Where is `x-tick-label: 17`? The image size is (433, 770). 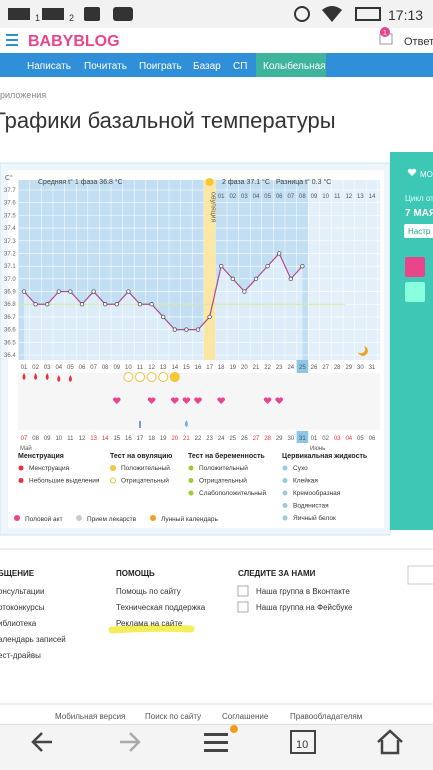
x-tick-label: 17 is located at coordinates (209, 368).